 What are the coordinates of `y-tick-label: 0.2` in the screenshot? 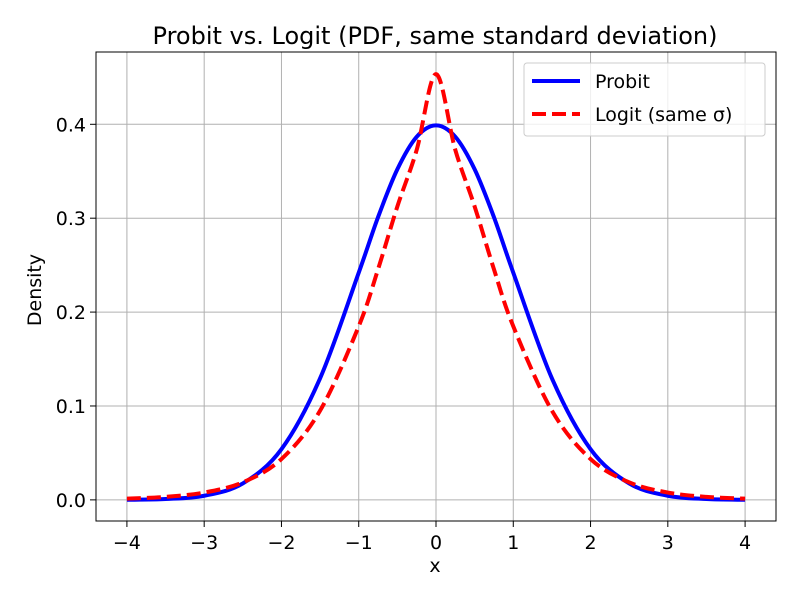 It's located at (71, 313).